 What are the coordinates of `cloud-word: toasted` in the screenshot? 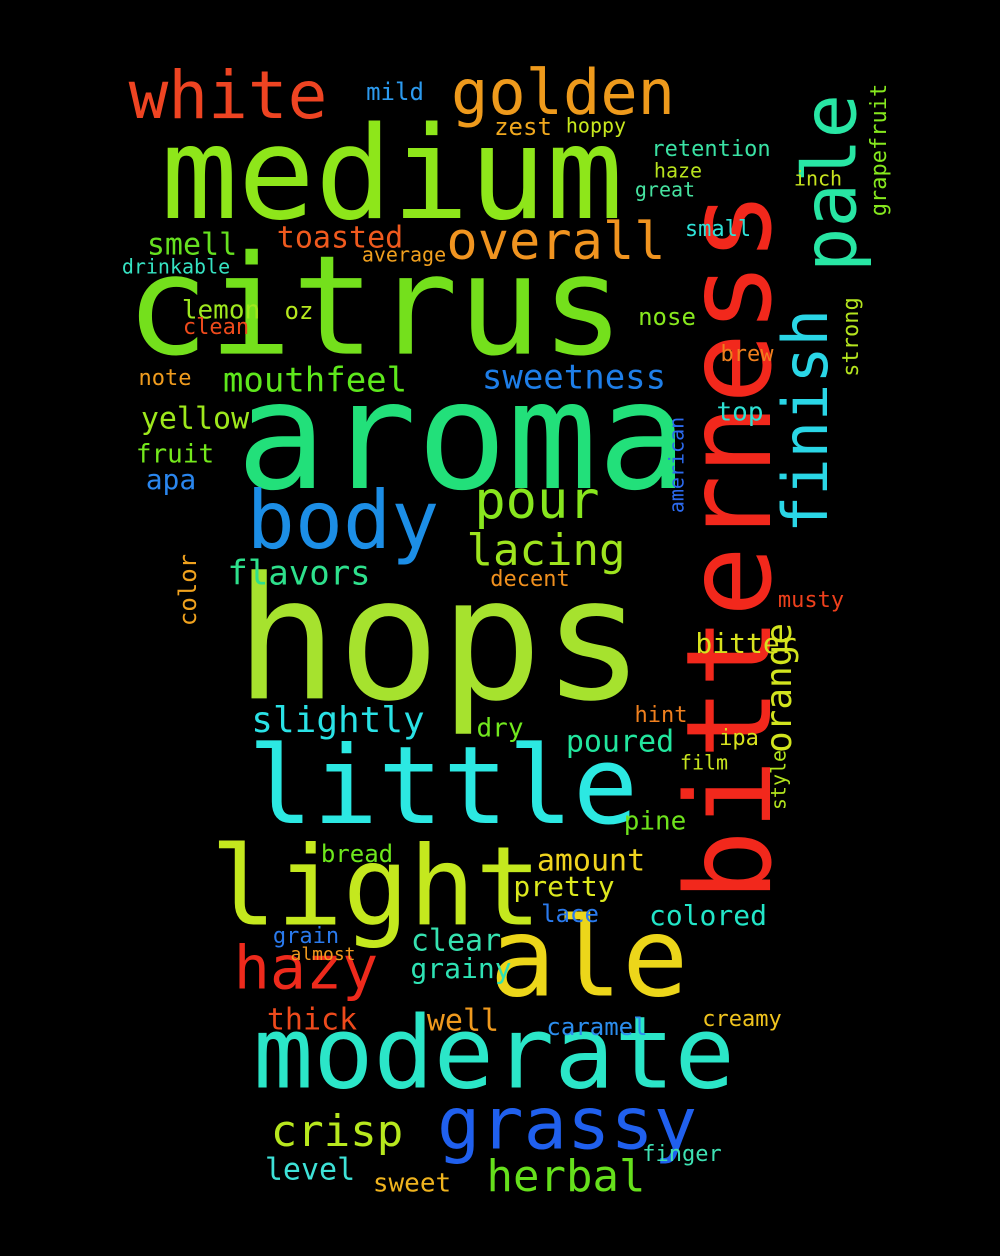 It's located at (340, 238).